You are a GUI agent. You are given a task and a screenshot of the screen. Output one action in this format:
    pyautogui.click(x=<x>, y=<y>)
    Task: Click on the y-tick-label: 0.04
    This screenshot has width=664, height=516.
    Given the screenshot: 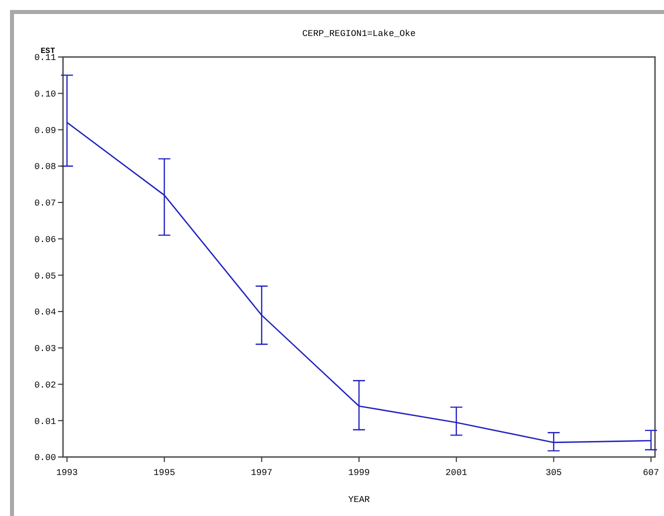 What is the action you would take?
    pyautogui.click(x=45, y=313)
    